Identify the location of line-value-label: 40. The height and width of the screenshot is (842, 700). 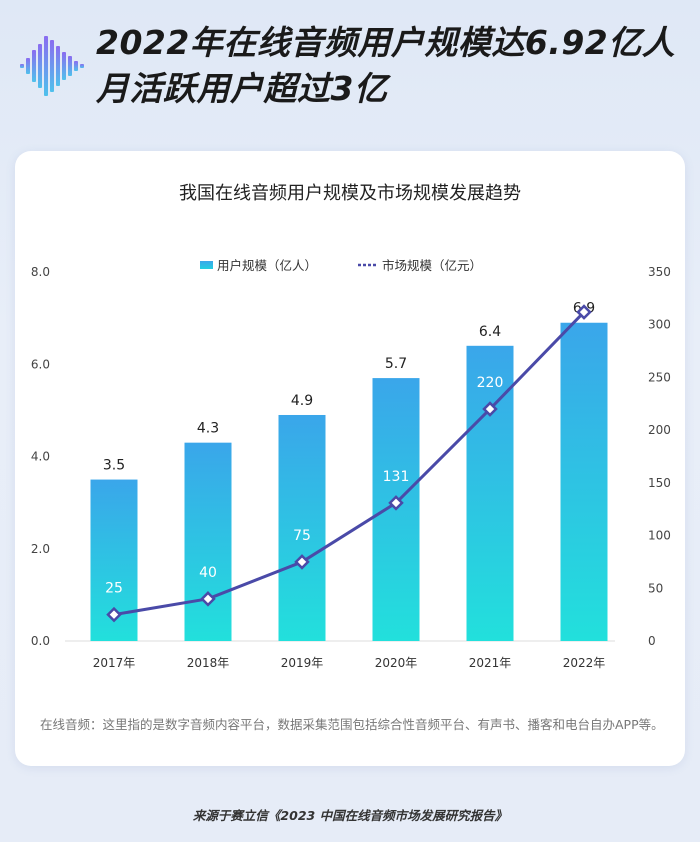
(208, 573).